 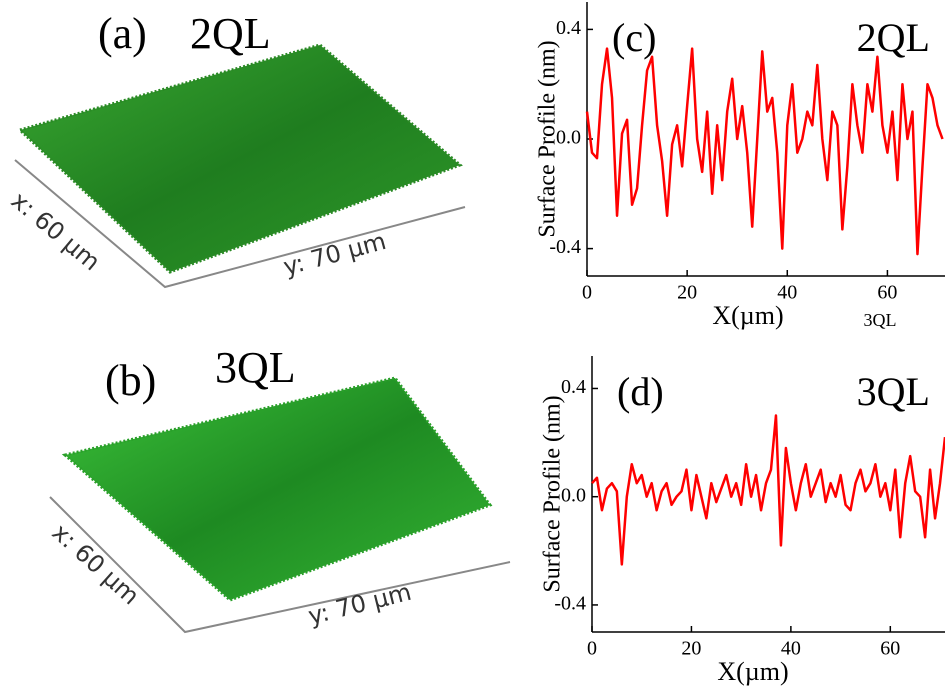 What do you see at coordinates (122, 33) in the screenshot?
I see `panel-label: (a)` at bounding box center [122, 33].